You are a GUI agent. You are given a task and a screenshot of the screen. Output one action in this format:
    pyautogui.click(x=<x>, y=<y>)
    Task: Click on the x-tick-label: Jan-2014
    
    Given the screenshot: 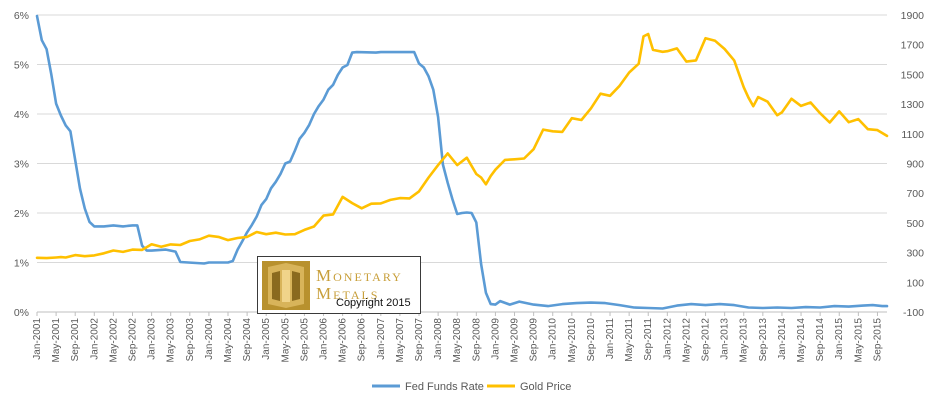 What is the action you would take?
    pyautogui.click(x=782, y=339)
    